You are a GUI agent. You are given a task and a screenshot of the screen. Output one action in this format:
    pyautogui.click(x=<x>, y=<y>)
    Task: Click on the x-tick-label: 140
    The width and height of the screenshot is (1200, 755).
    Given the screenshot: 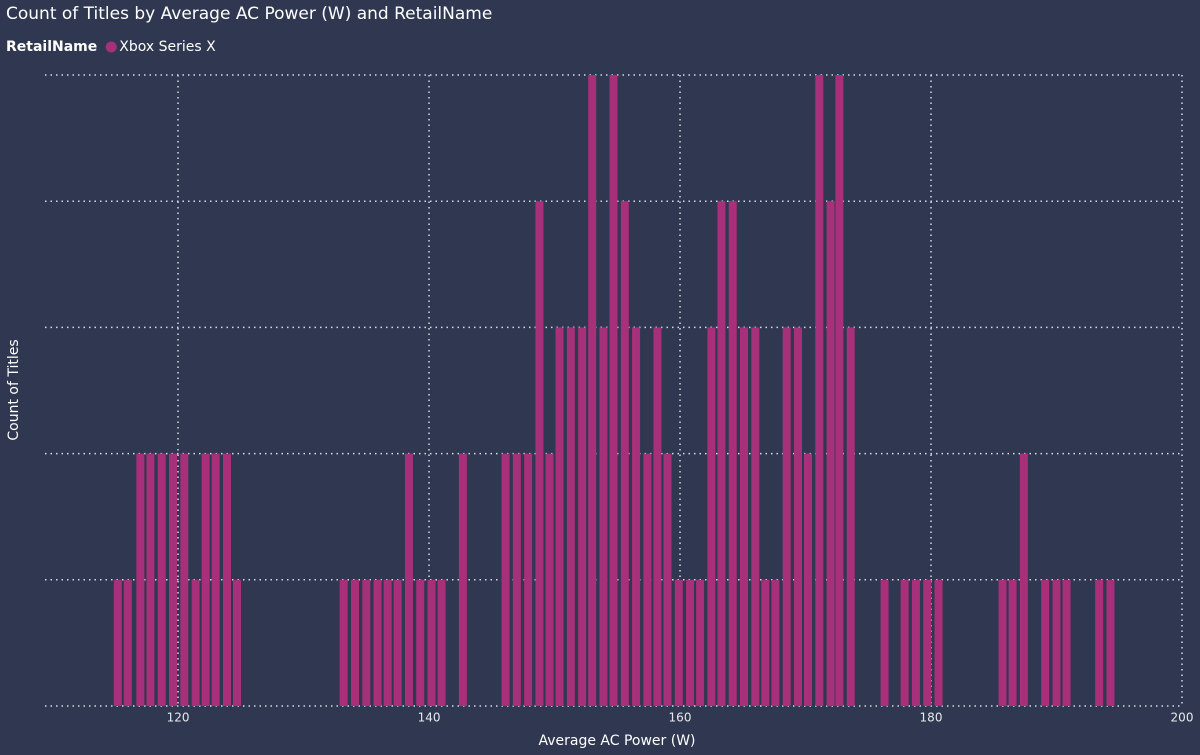 What is the action you would take?
    pyautogui.click(x=429, y=718)
    